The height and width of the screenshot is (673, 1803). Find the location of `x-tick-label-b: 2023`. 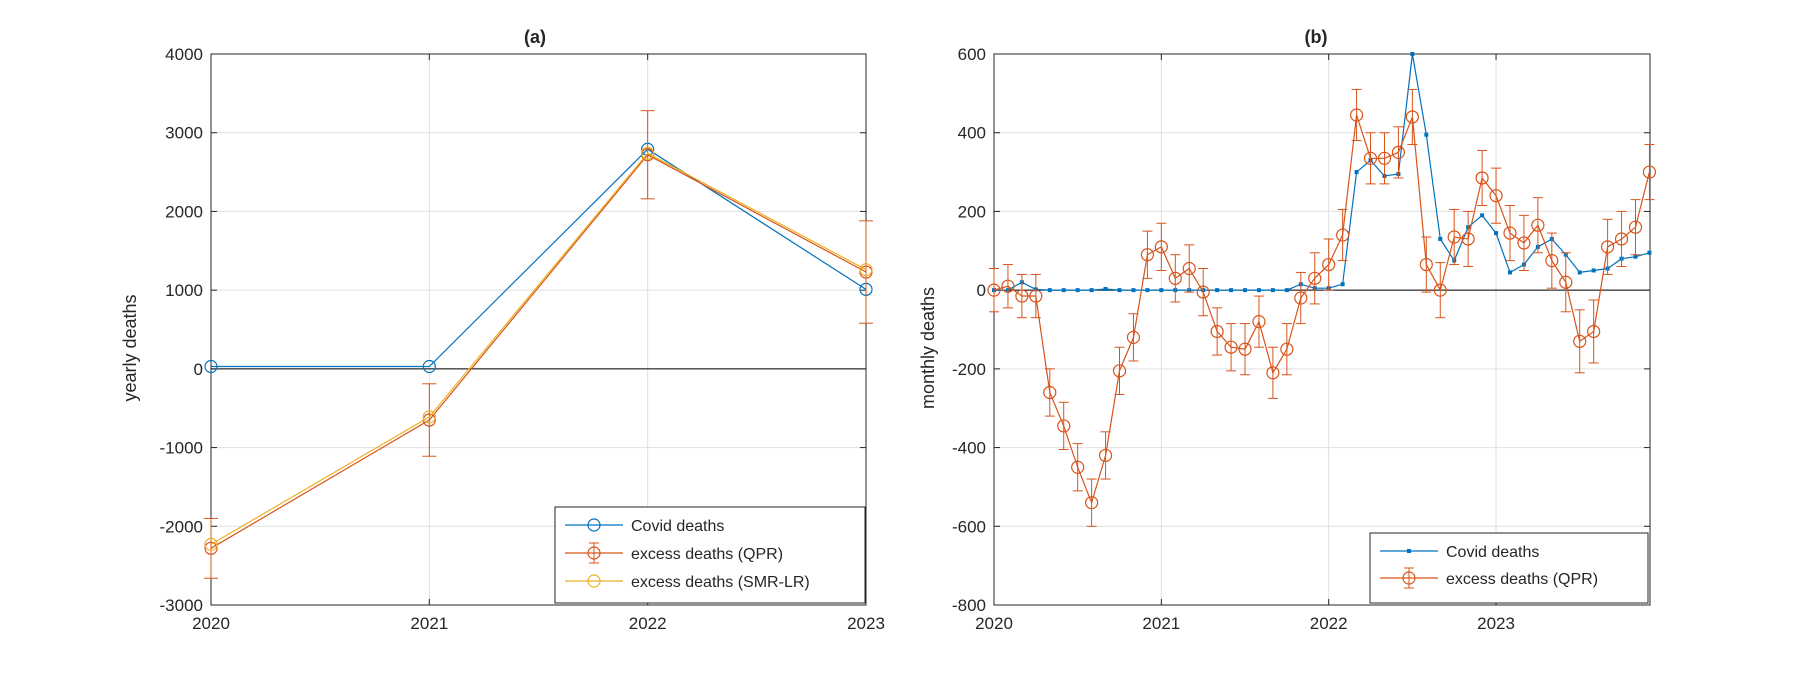

x-tick-label-b: 2023 is located at coordinates (1496, 623).